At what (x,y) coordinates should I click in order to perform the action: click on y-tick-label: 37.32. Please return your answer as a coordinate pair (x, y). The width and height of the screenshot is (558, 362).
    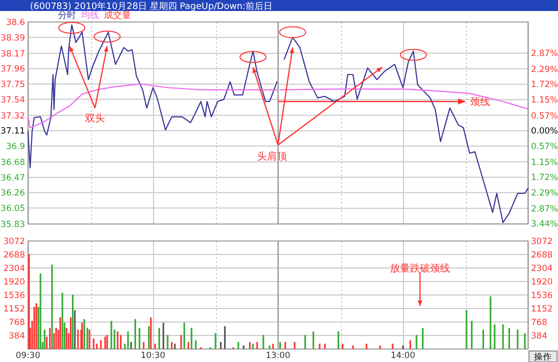
    Looking at the image, I should click on (12, 116).